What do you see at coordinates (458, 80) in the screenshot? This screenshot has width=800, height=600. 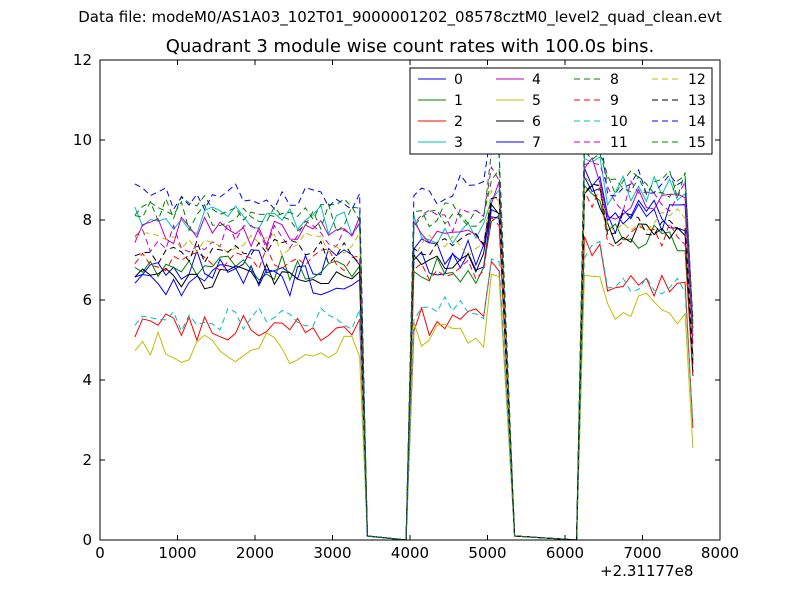 I see `legend-label: 0` at bounding box center [458, 80].